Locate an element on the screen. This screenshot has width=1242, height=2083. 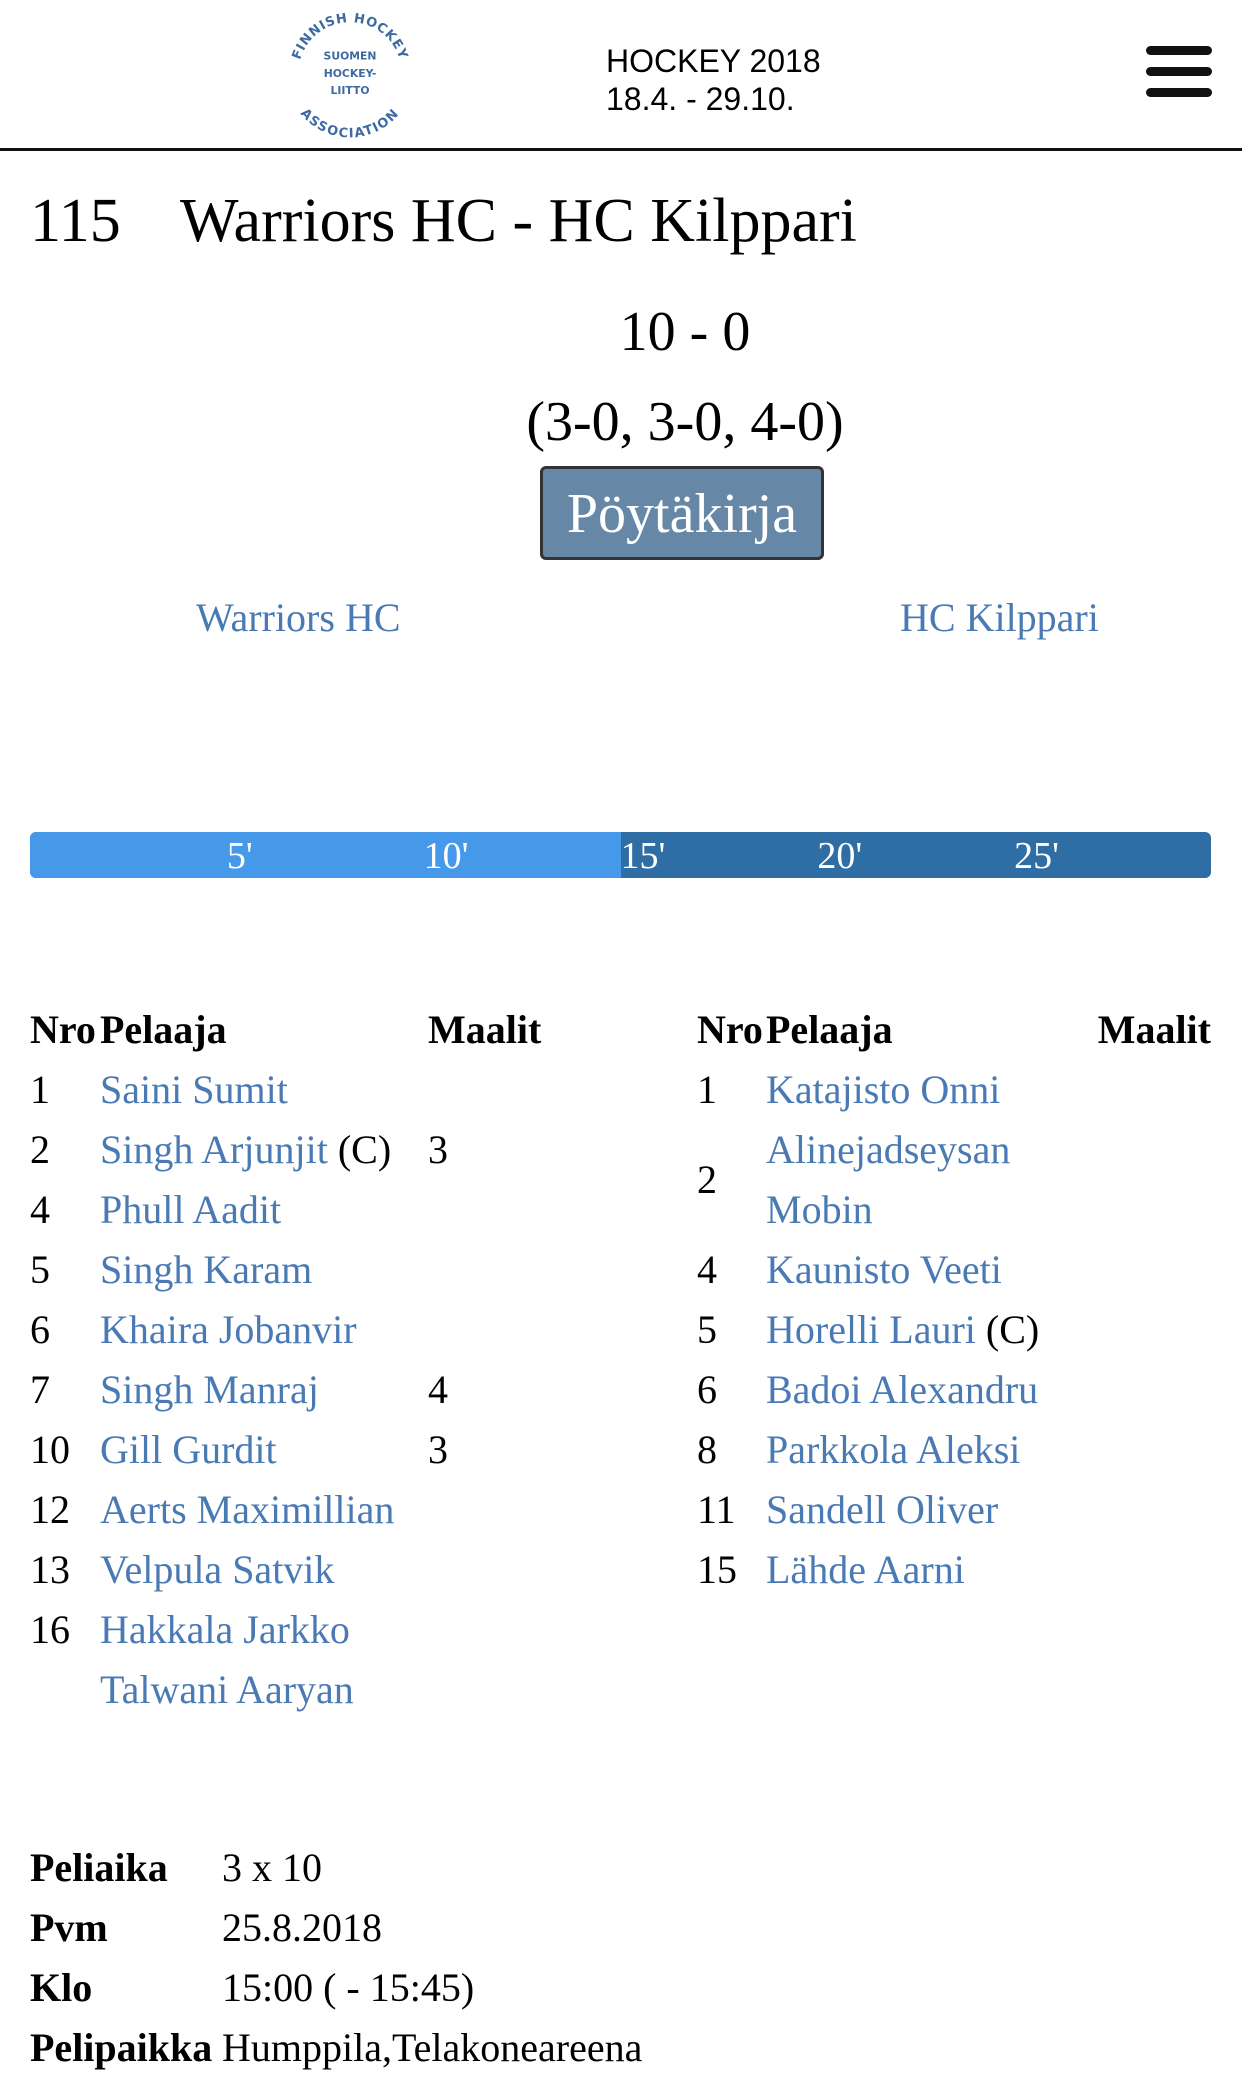
roster-row: Talwani Aaryan is located at coordinates (290, 1690).